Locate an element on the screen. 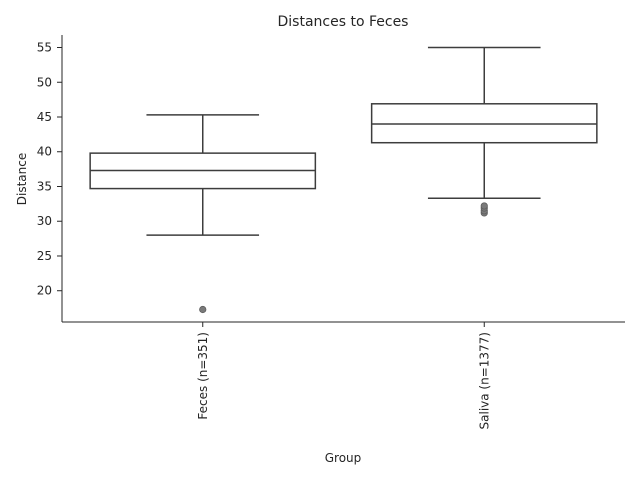 This screenshot has width=640, height=480. y-tick-label: 30 is located at coordinates (44, 221).